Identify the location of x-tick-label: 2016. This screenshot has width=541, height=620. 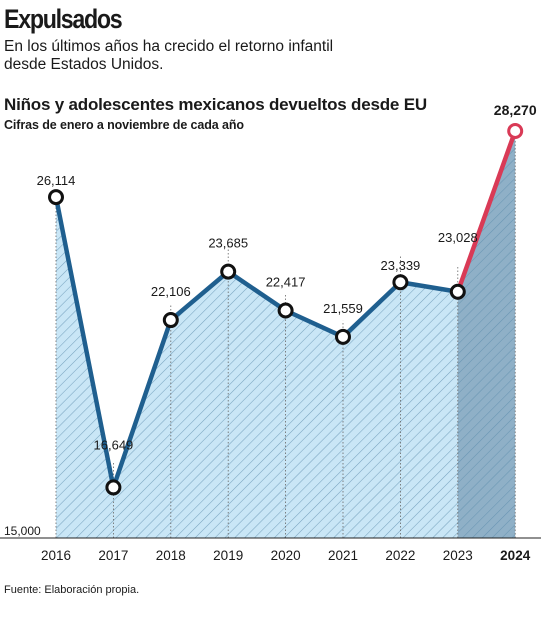
(56, 555).